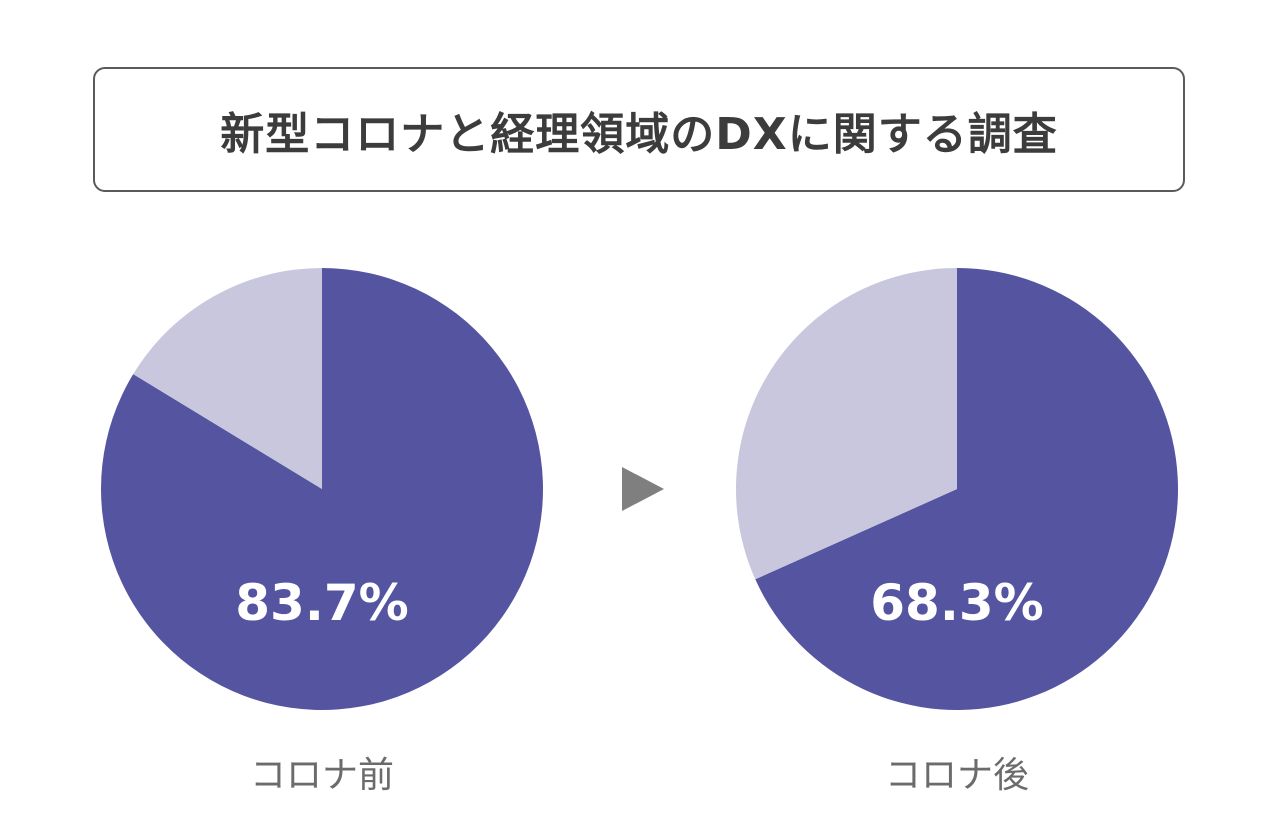  What do you see at coordinates (956, 603) in the screenshot?
I see `pie-value-label-1: 68.3%` at bounding box center [956, 603].